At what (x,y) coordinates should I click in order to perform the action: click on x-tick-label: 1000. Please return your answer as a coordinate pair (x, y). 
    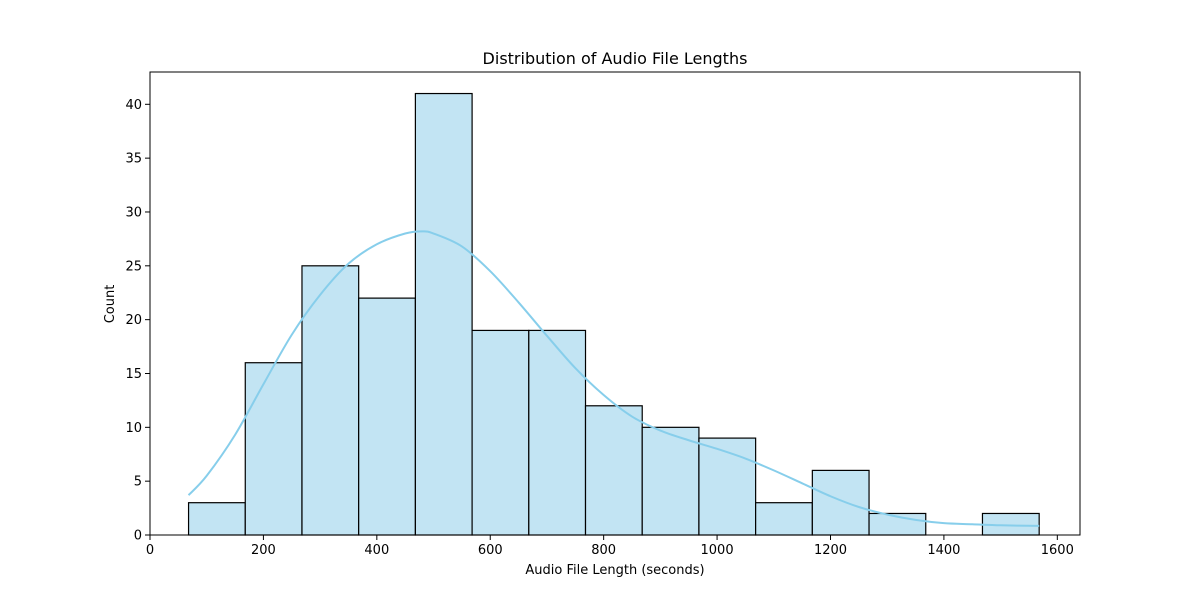
    Looking at the image, I should click on (717, 550).